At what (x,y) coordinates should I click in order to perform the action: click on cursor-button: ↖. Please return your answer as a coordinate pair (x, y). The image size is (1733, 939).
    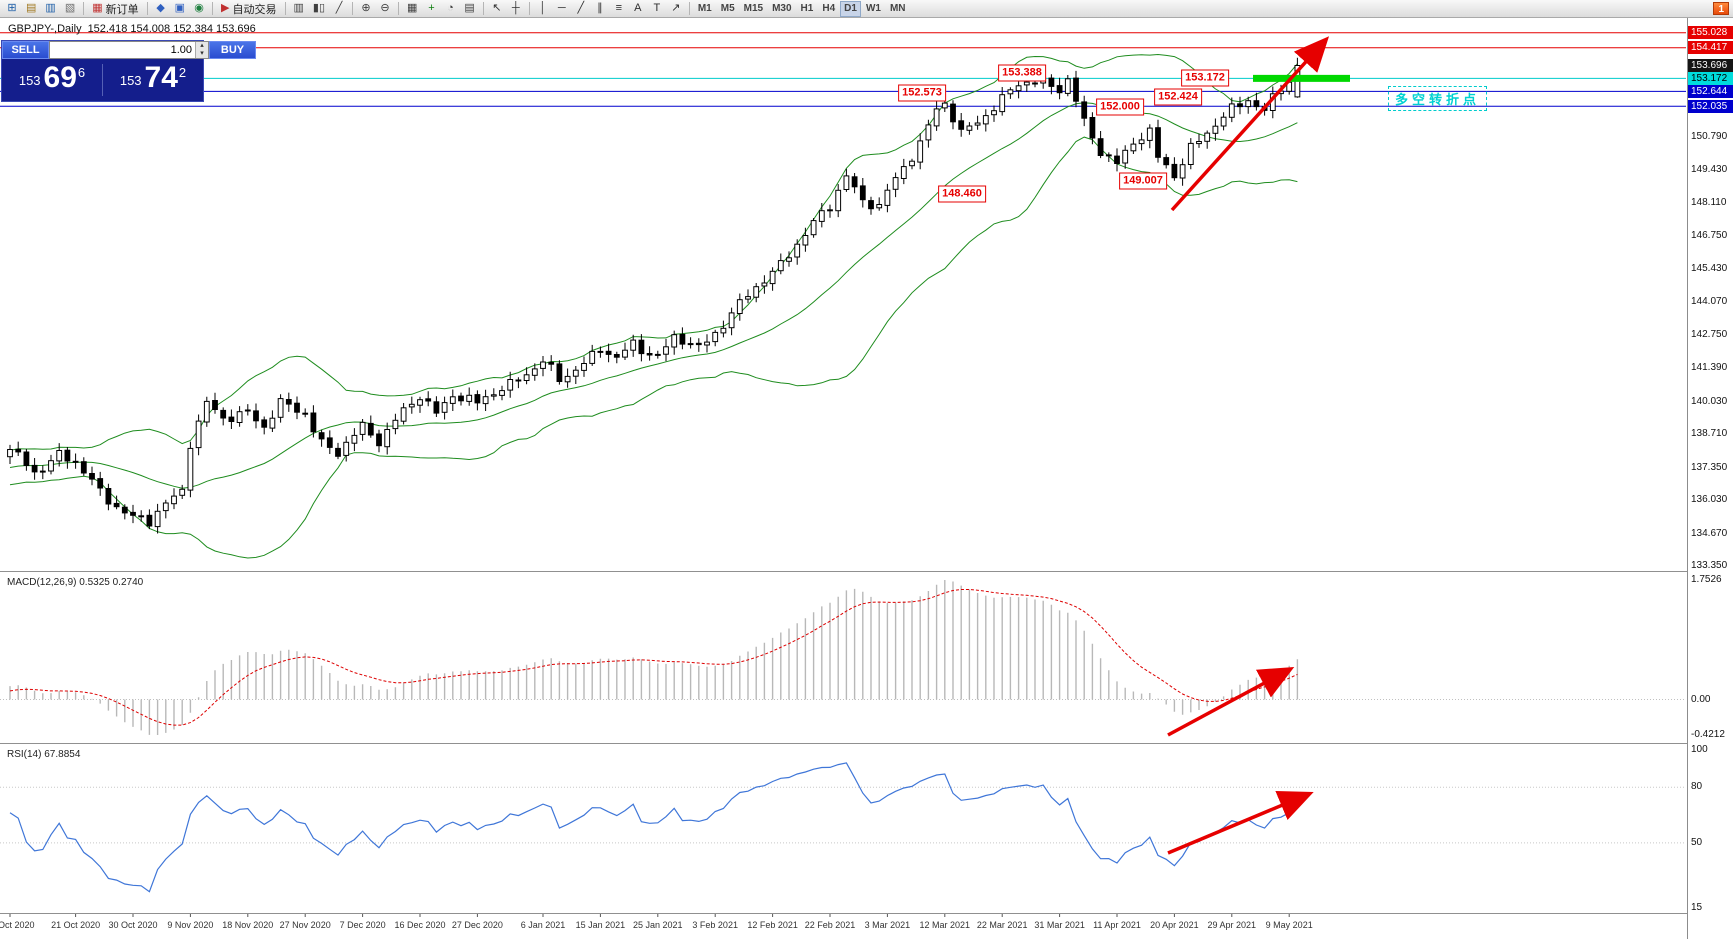
    Looking at the image, I should click on (497, 9).